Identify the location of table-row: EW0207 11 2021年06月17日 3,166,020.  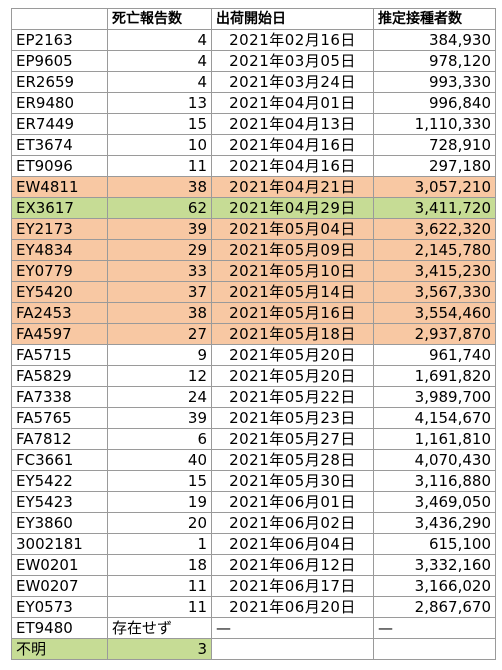
(253, 586).